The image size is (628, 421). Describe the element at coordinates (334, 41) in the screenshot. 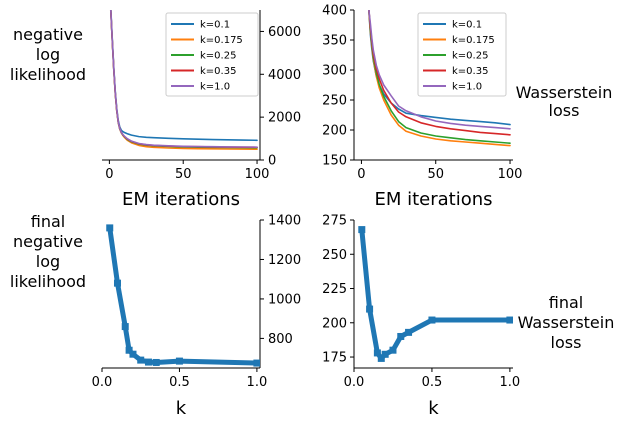

I see `y-tick-label: 350` at that location.